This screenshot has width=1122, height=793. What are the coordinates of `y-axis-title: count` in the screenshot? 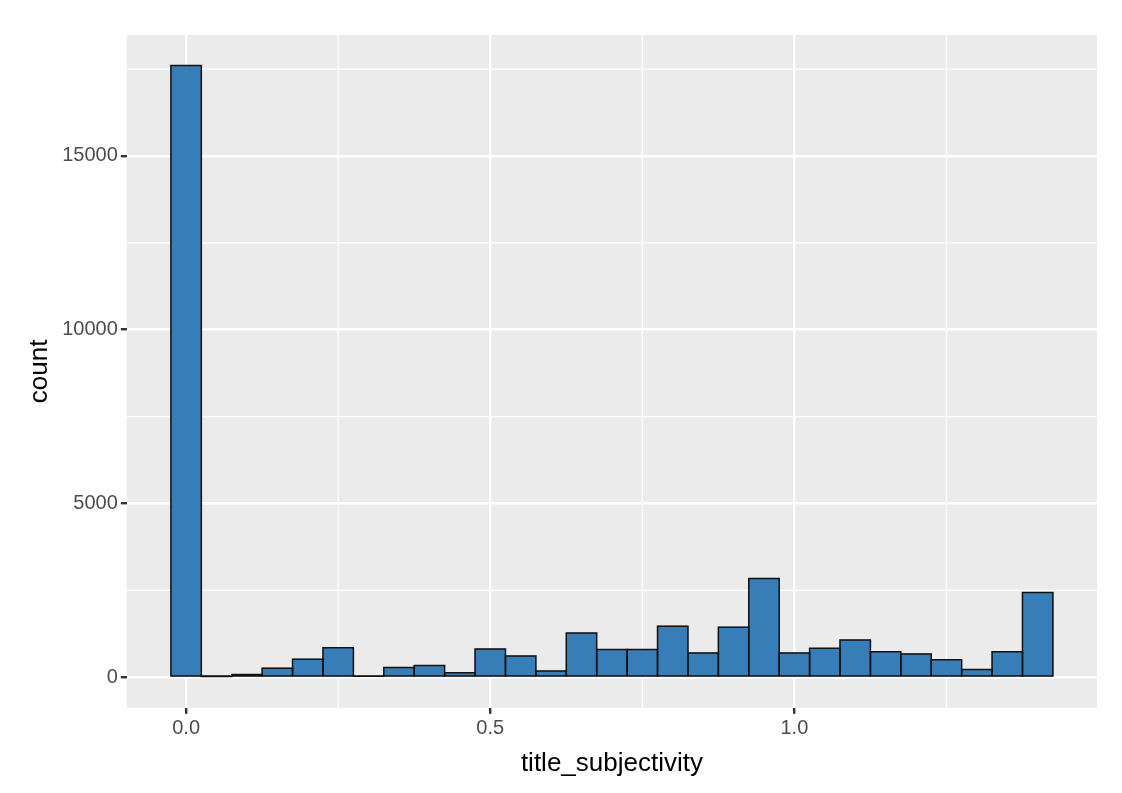 It's located at (37, 371).